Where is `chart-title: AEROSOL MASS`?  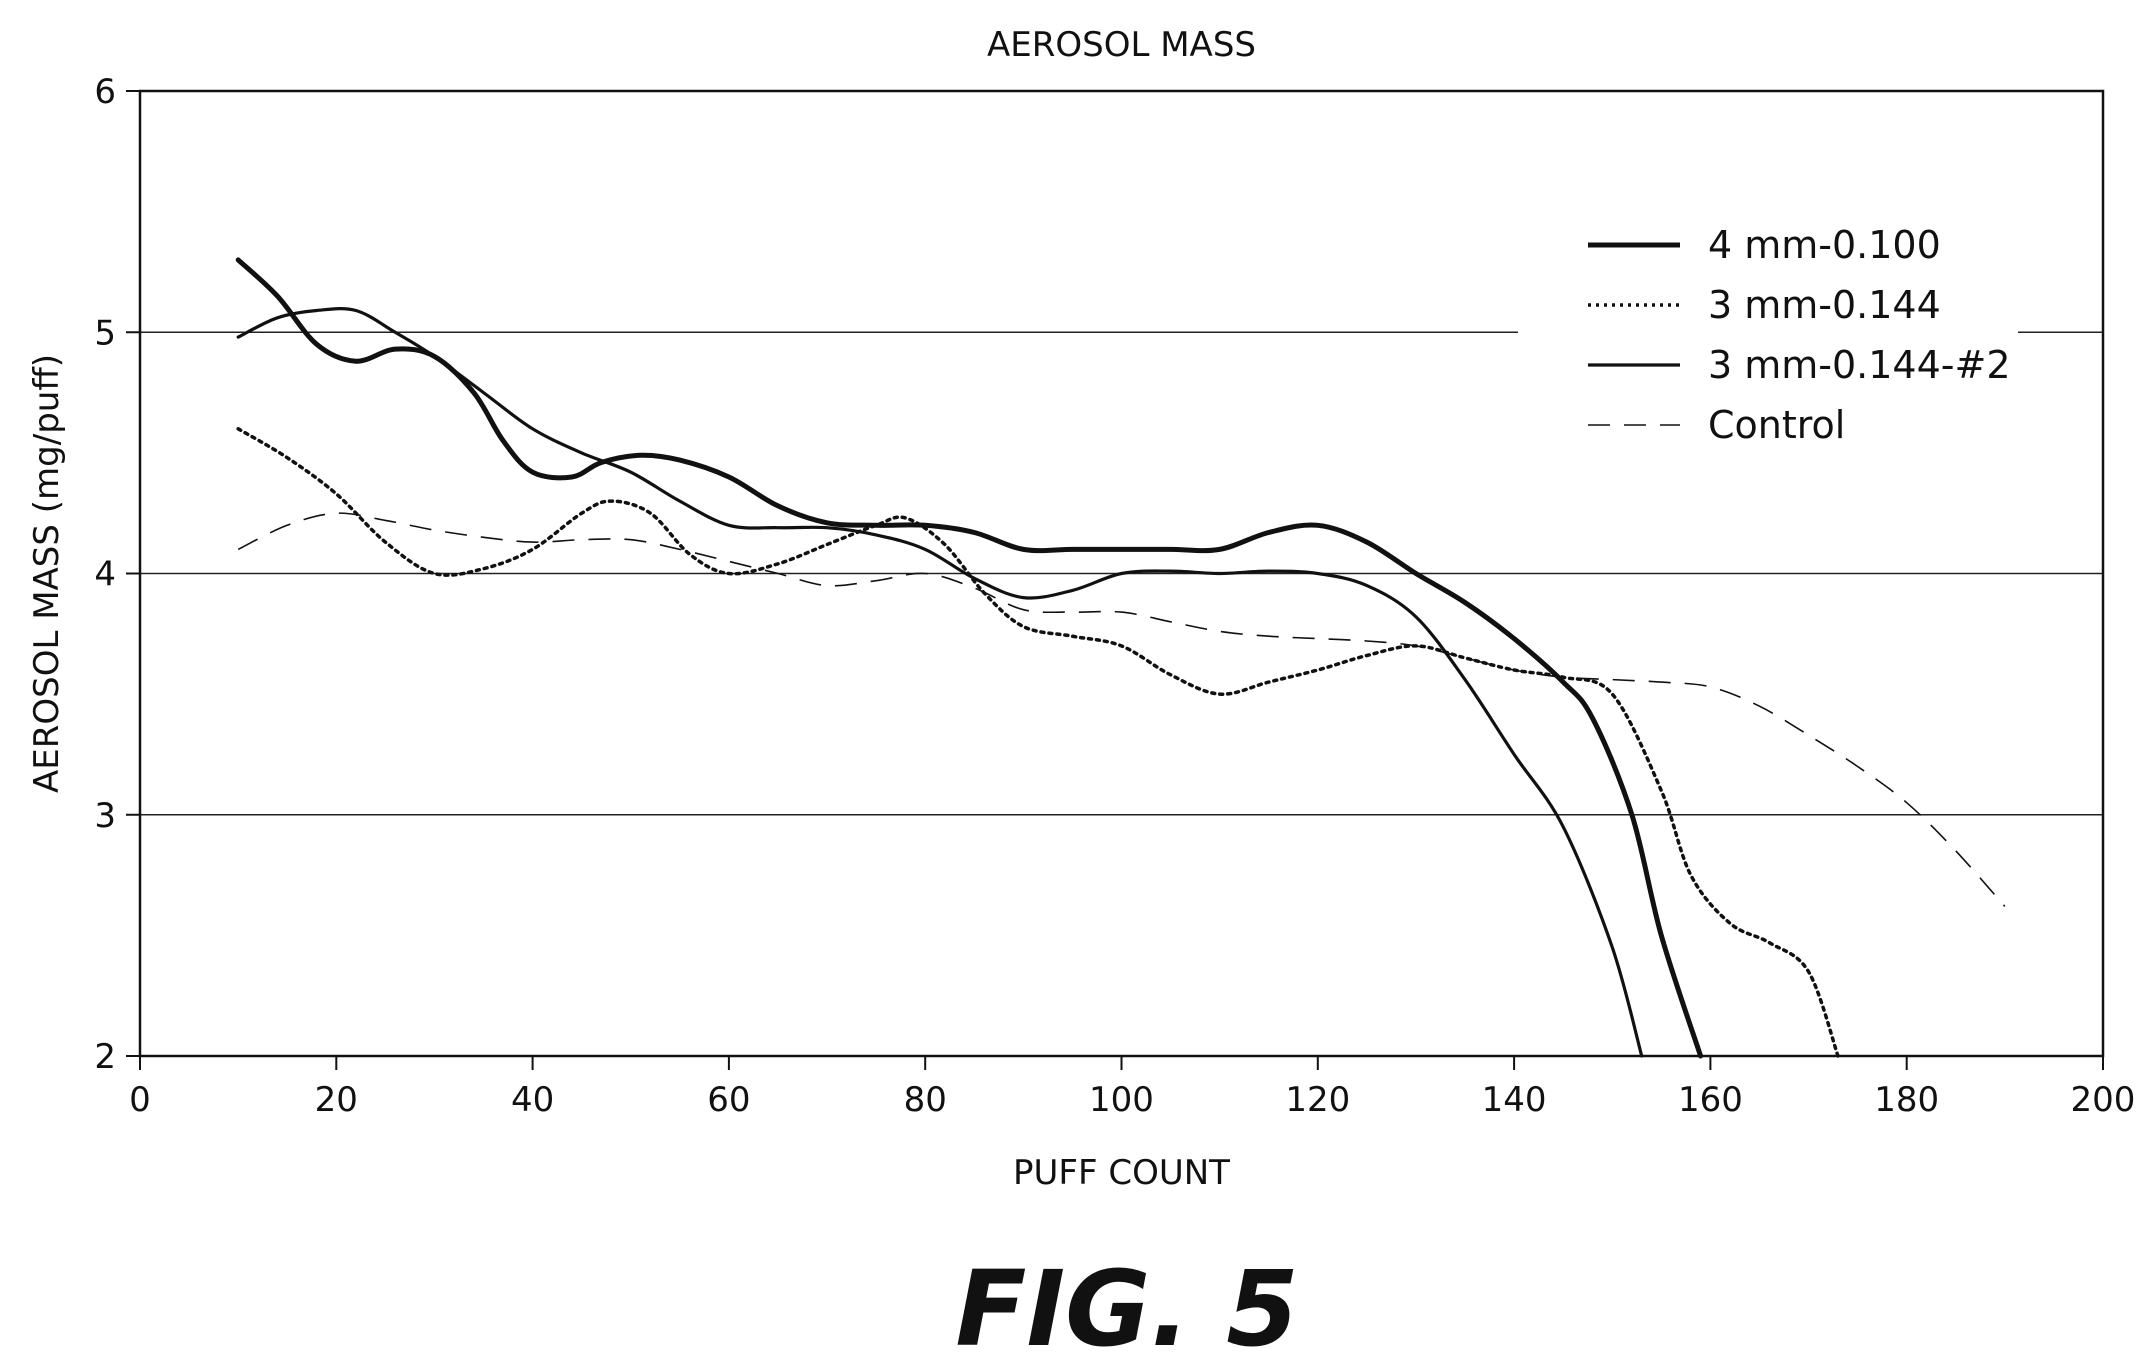
chart-title: AEROSOL MASS is located at coordinates (1121, 45).